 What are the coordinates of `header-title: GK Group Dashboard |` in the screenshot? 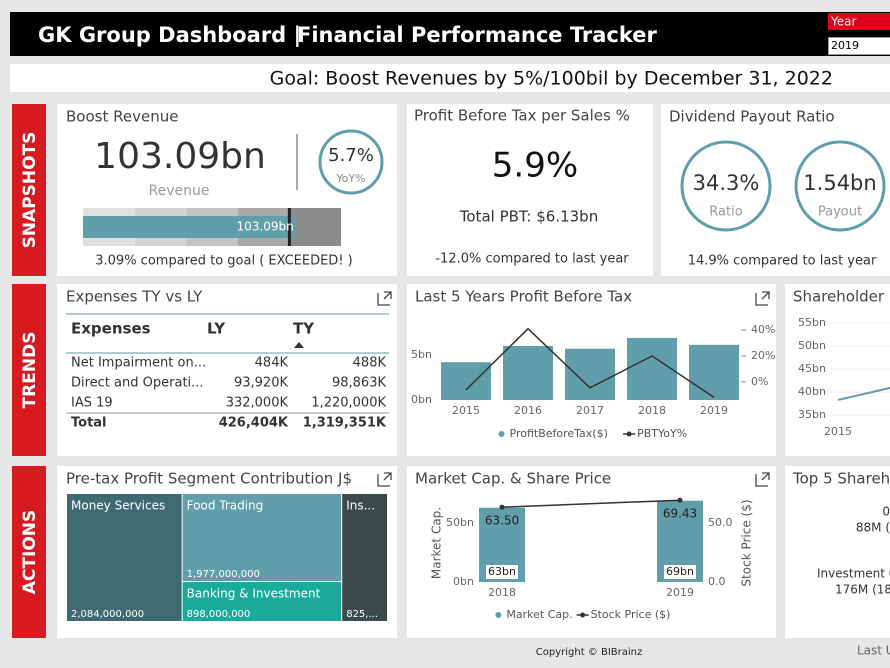 It's located at (169, 35).